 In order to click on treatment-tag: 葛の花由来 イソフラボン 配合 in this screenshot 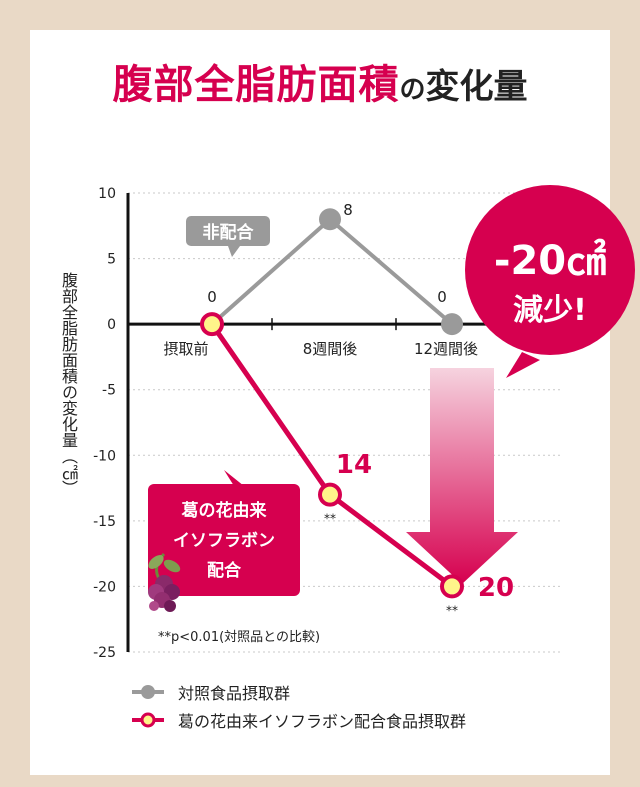, I will do `click(224, 533)`.